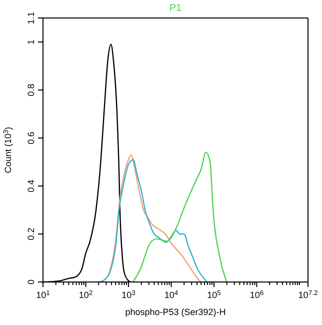 This screenshot has height=325, width=322. What do you see at coordinates (171, 295) in the screenshot?
I see `x-tick-label: 10$^{4}$` at bounding box center [171, 295].